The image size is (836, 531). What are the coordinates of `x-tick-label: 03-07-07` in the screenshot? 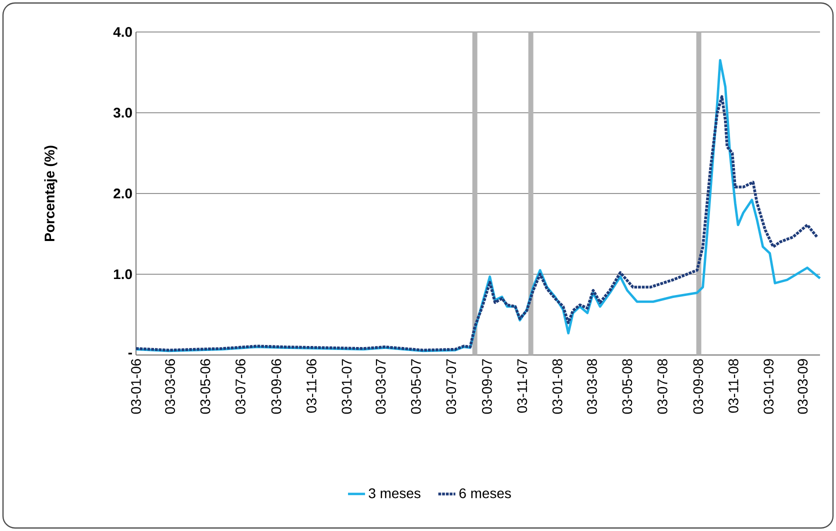 It's located at (451, 386).